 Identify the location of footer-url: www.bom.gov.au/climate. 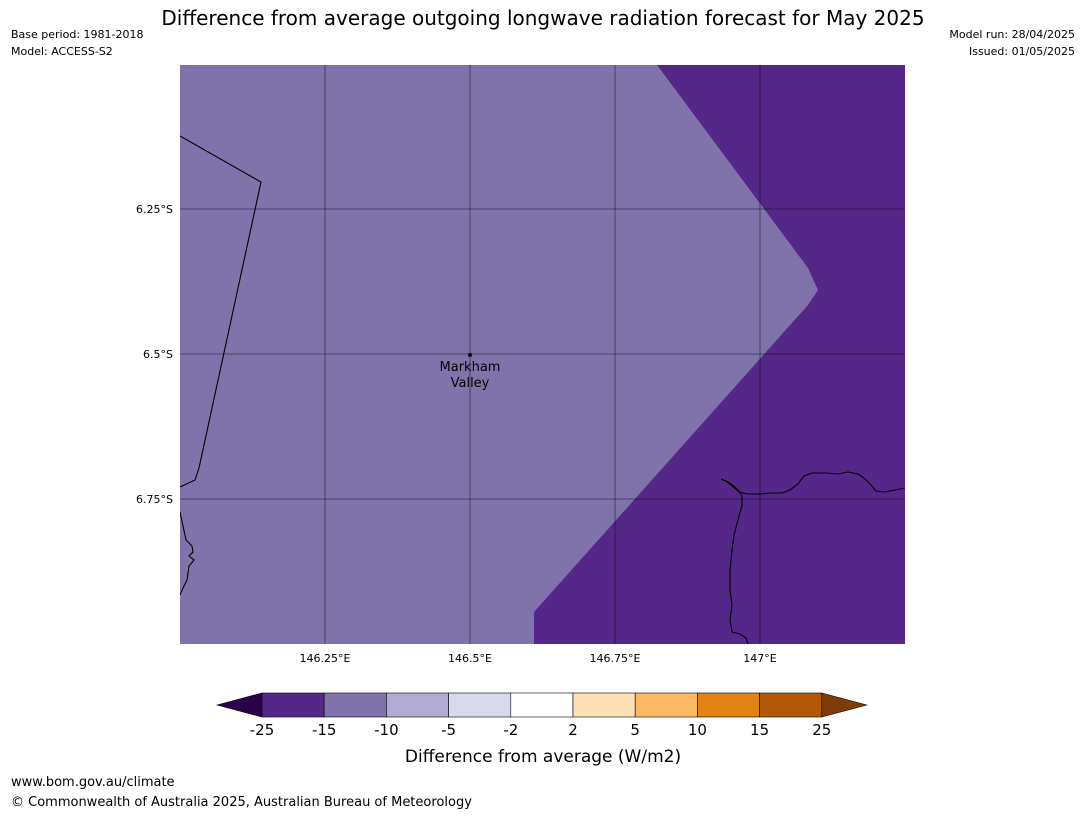
(93, 782).